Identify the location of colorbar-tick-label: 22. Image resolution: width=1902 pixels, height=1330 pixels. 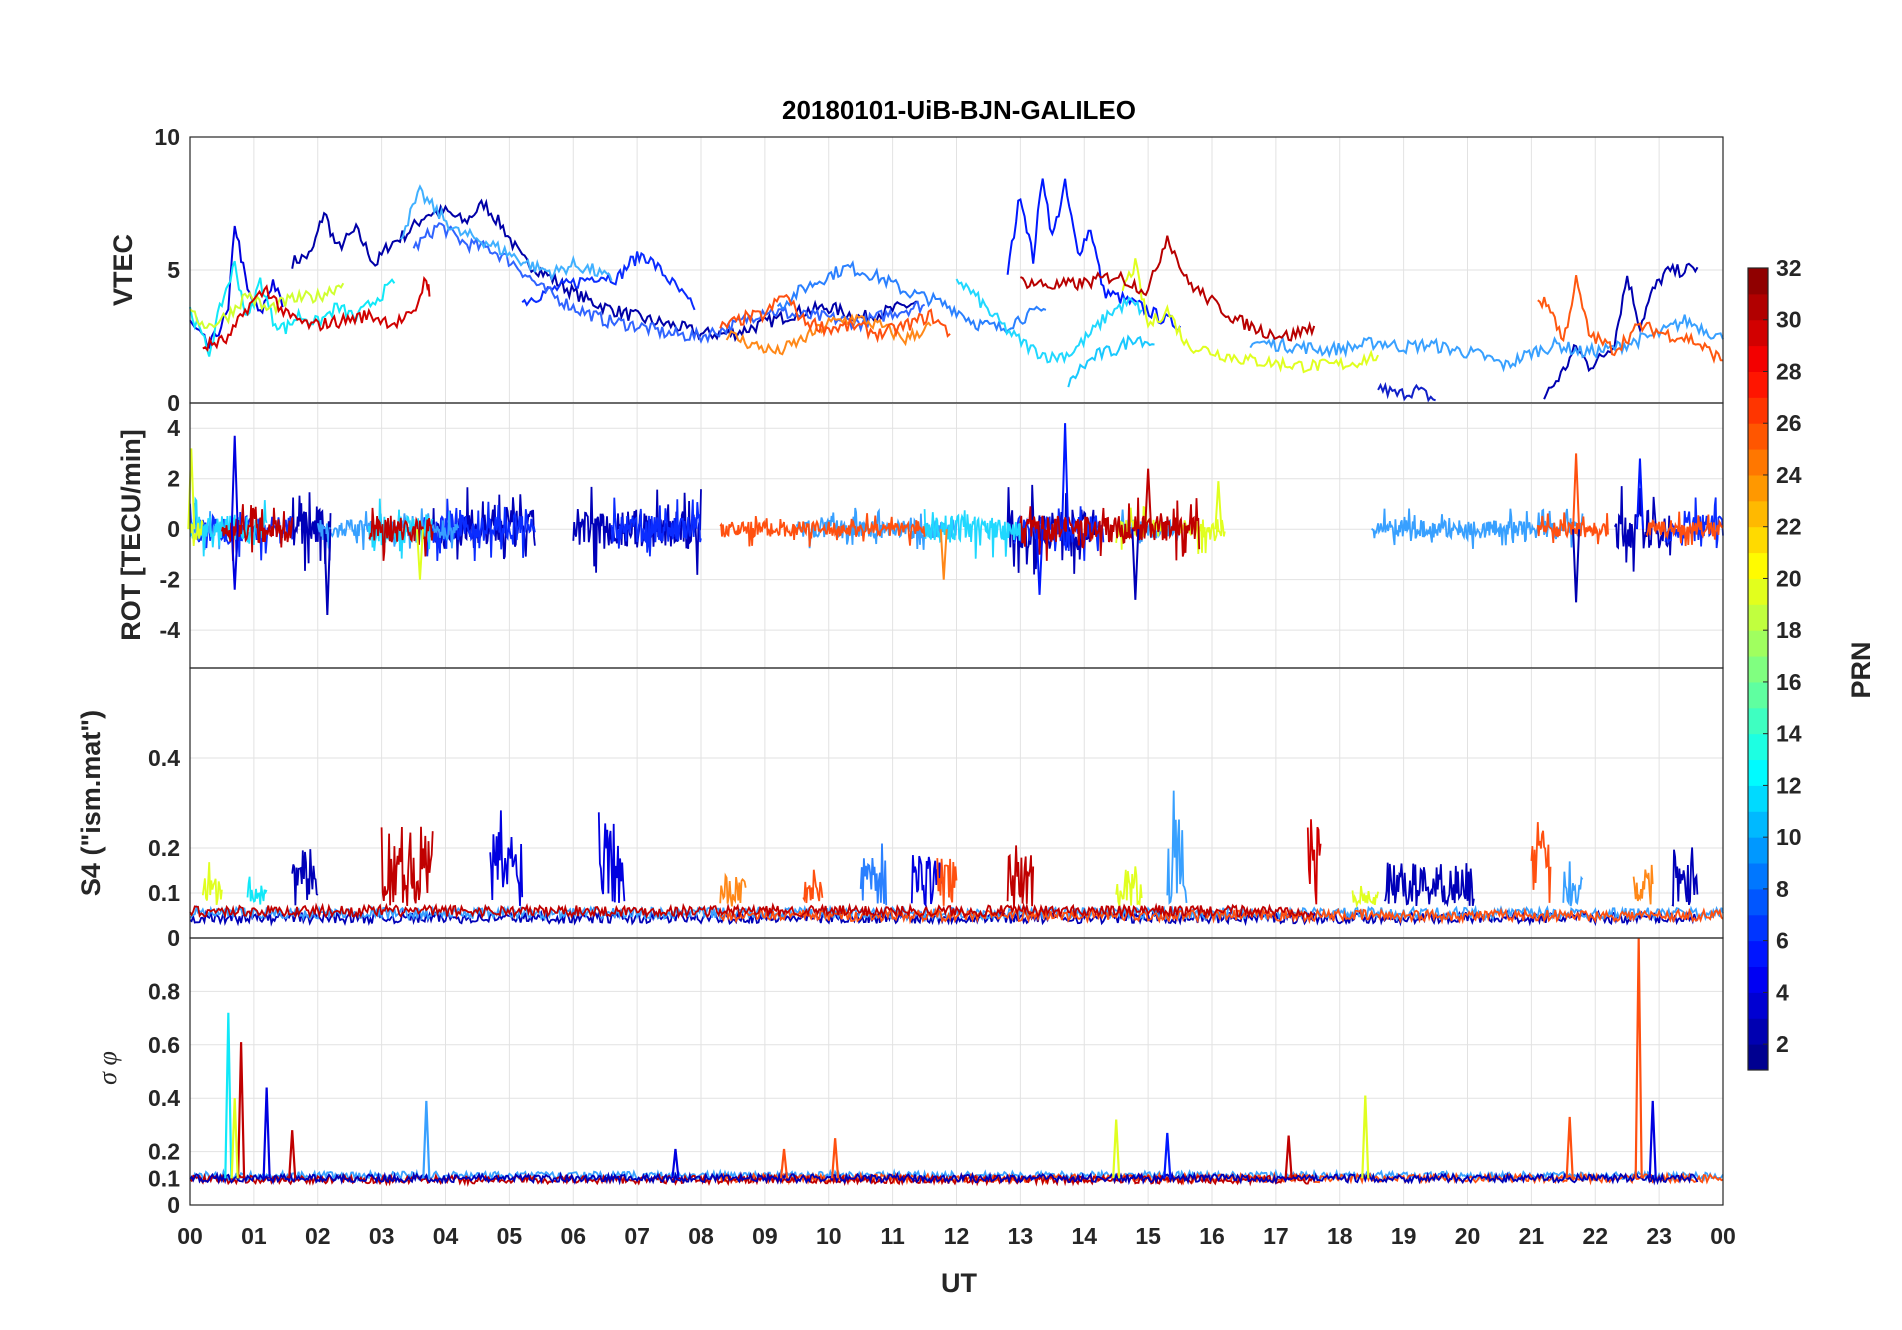
(1789, 527).